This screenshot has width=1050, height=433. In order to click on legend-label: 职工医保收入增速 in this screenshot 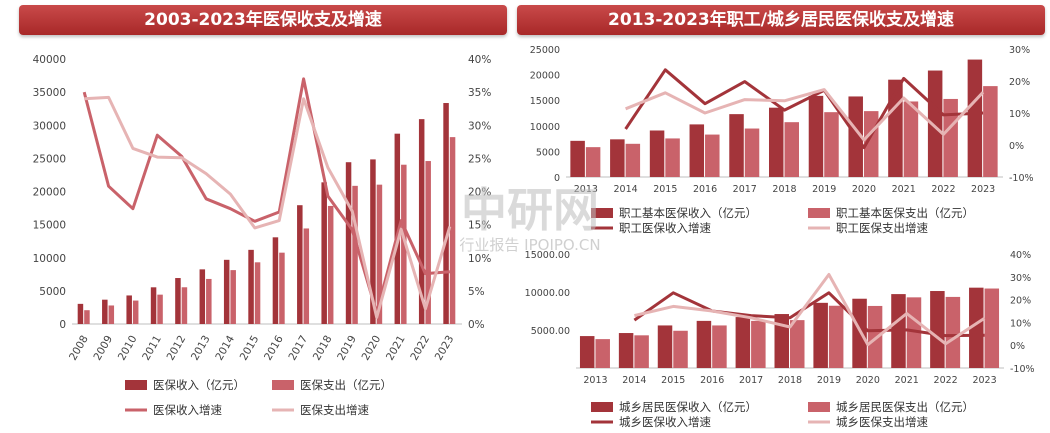, I will do `click(665, 228)`.